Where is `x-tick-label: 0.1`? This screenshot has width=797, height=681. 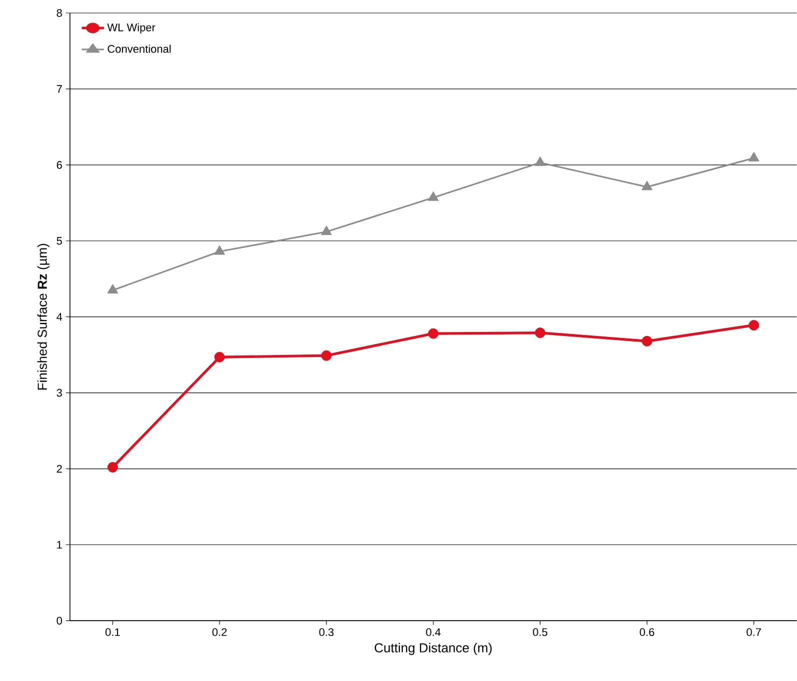
x-tick-label: 0.1 is located at coordinates (112, 632).